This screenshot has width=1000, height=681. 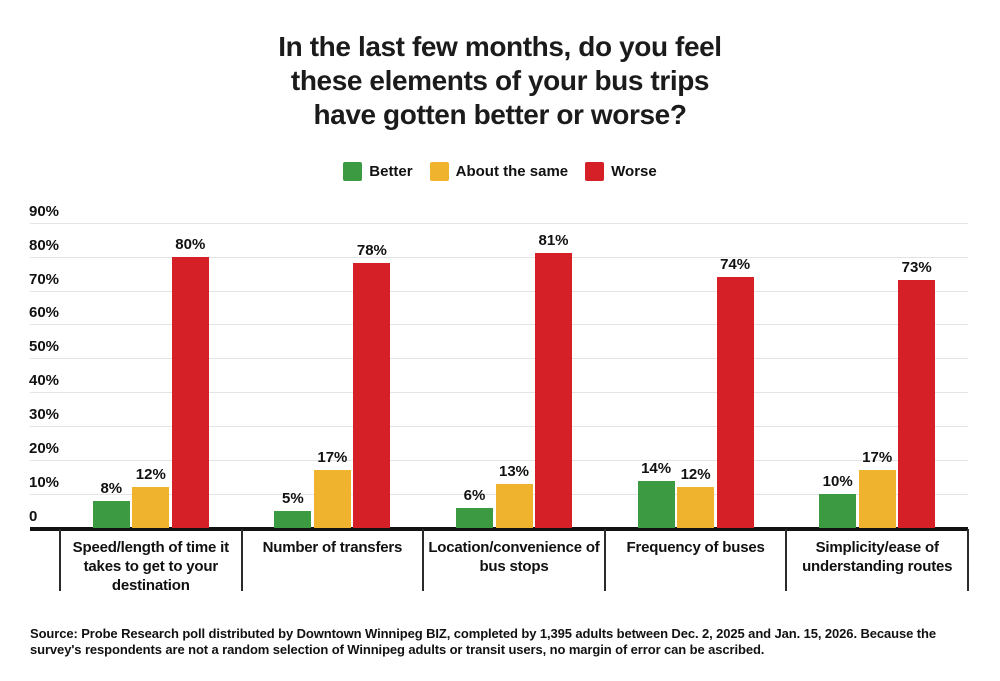 I want to click on bar-value-label: 13%, so click(x=514, y=471).